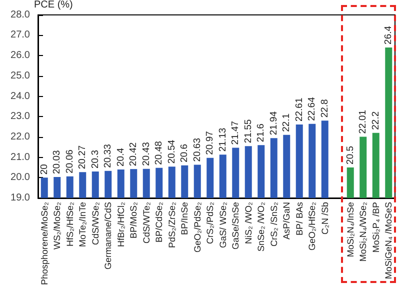  What do you see at coordinates (248, 131) in the screenshot?
I see `data-label: 21.55` at bounding box center [248, 131].